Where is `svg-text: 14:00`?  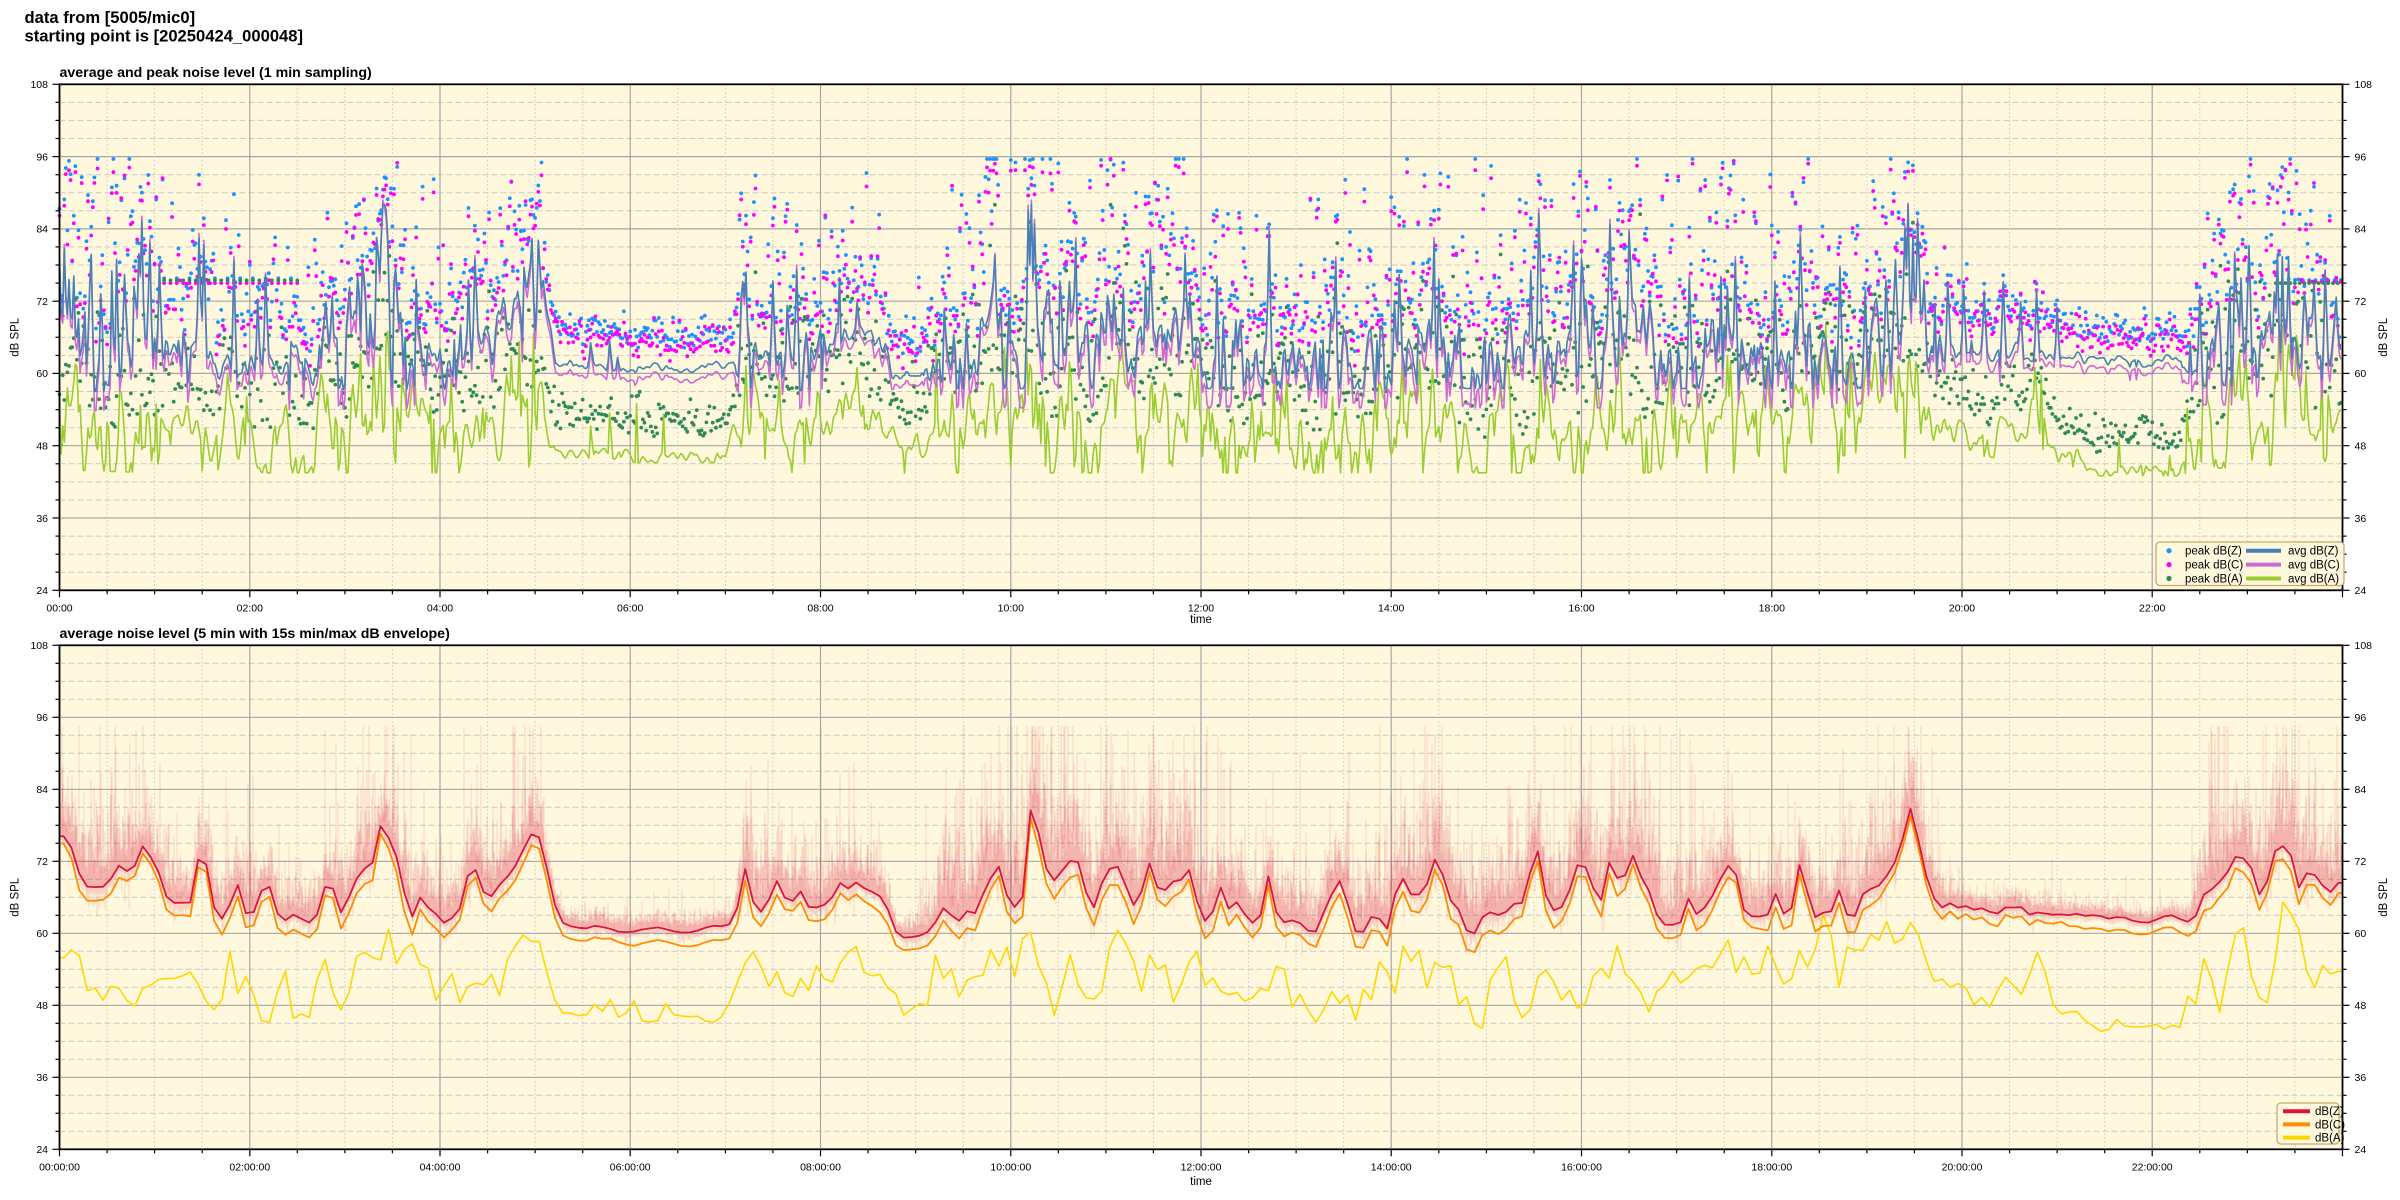
svg-text: 14:00 is located at coordinates (1391, 608).